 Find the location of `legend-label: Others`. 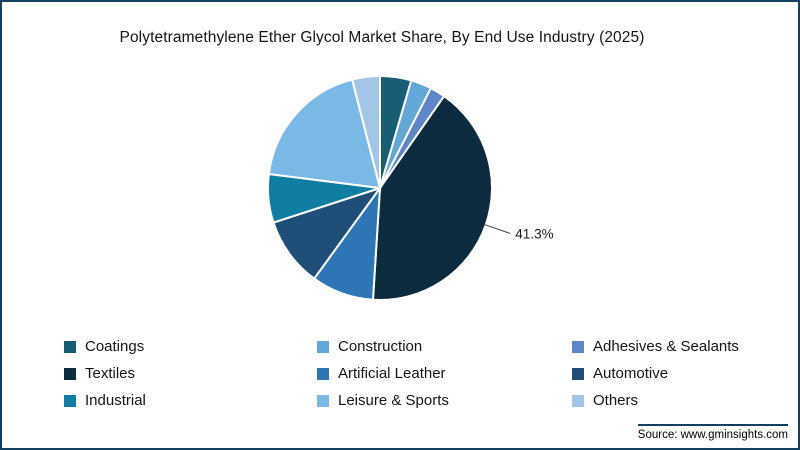

legend-label: Others is located at coordinates (616, 400).